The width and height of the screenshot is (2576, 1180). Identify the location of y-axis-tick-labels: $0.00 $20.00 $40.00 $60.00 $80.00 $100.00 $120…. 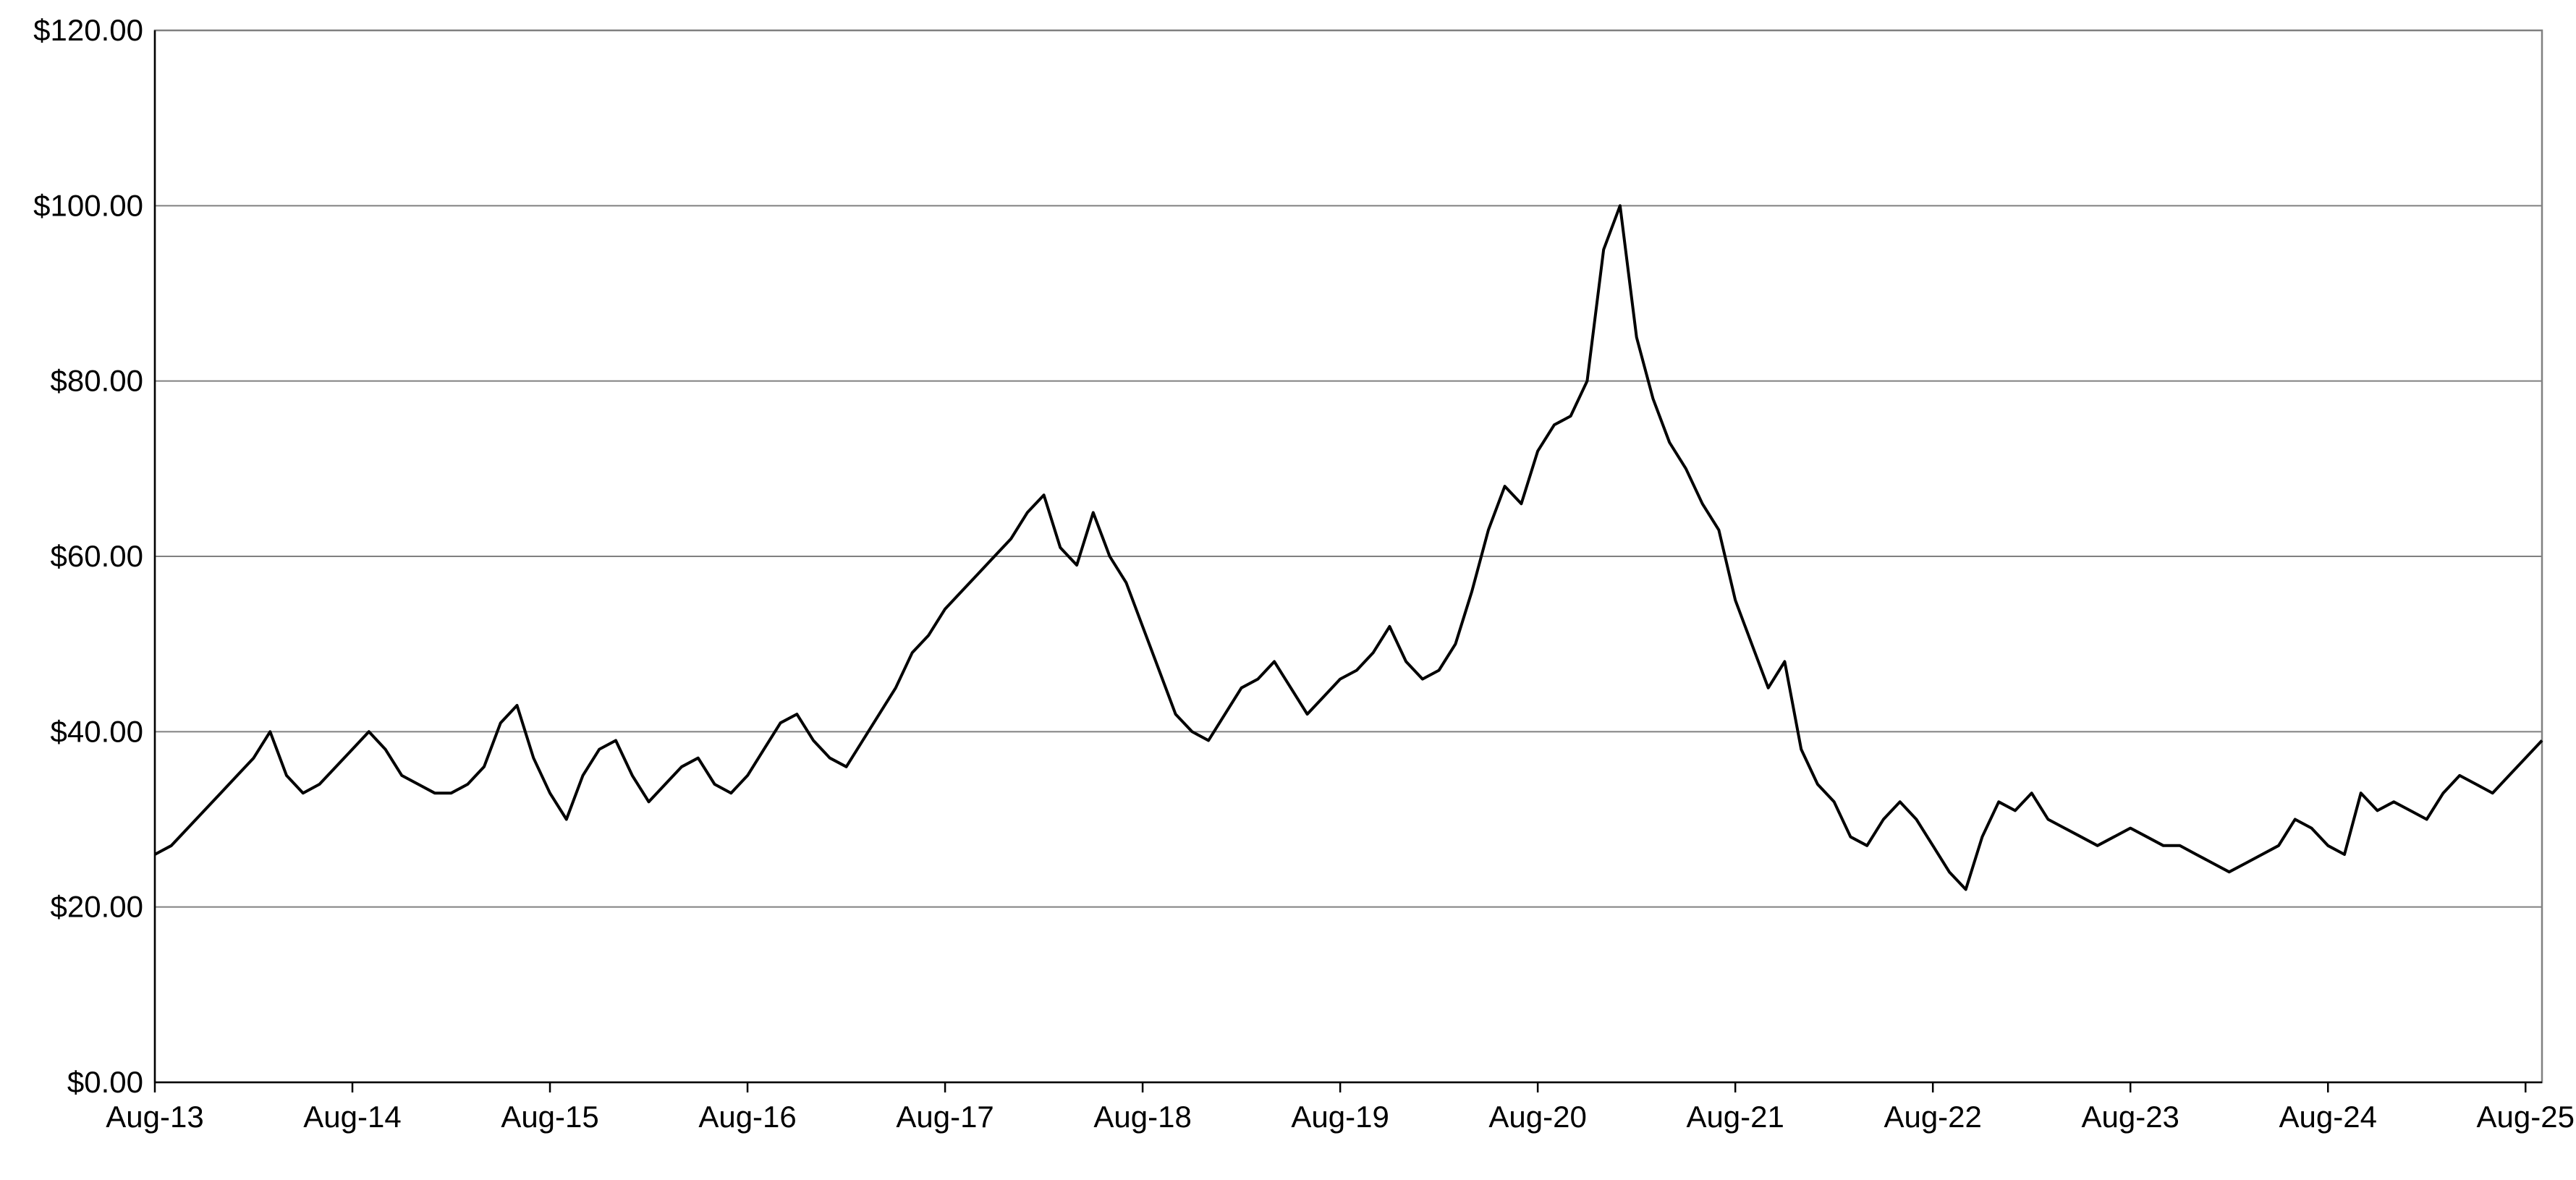
(88, 556).